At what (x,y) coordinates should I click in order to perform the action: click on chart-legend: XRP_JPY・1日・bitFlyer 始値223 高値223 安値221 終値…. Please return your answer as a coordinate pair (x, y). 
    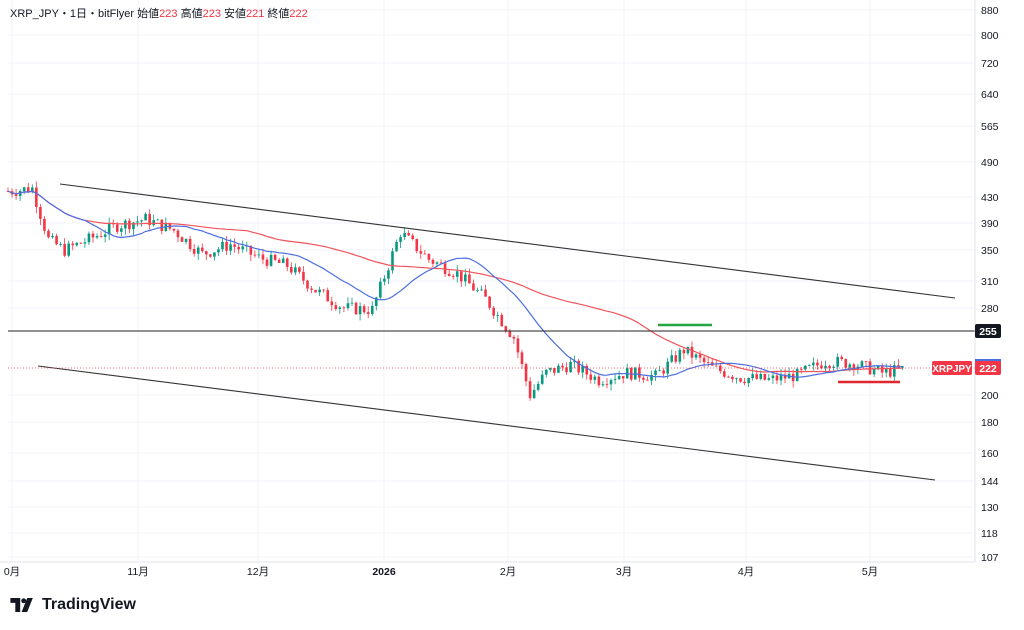
    Looking at the image, I should click on (159, 13).